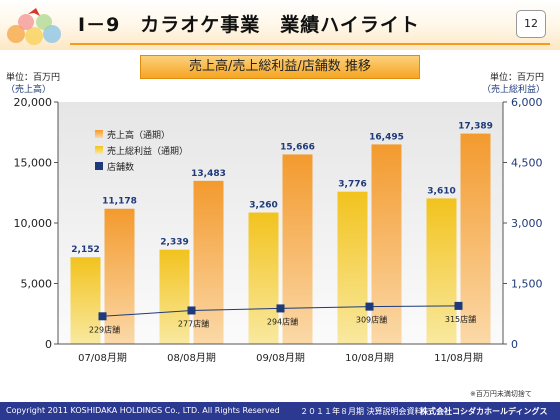 This screenshot has height=420, width=560. What do you see at coordinates (514, 90) in the screenshot?
I see `right-unit-sublabel: （売上総利益）` at bounding box center [514, 90].